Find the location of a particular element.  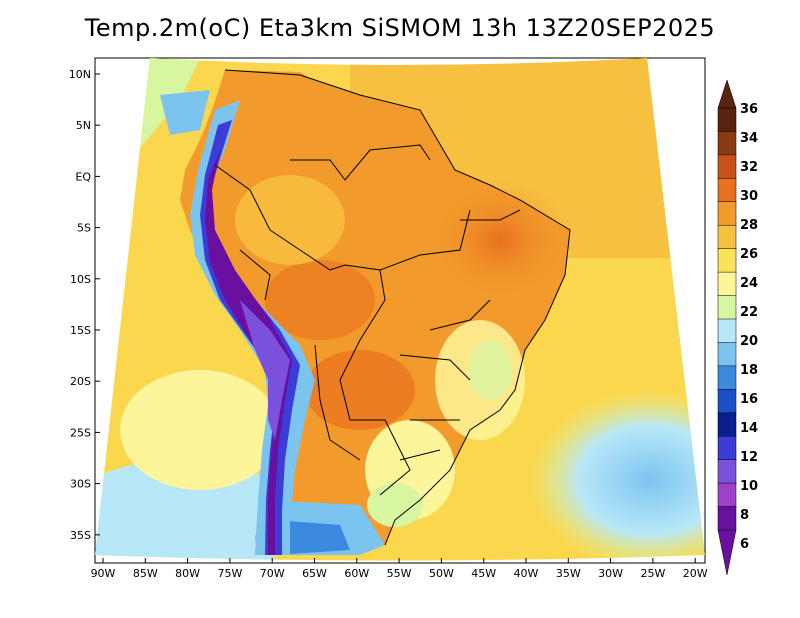

lon-label: 35W is located at coordinates (568, 573).